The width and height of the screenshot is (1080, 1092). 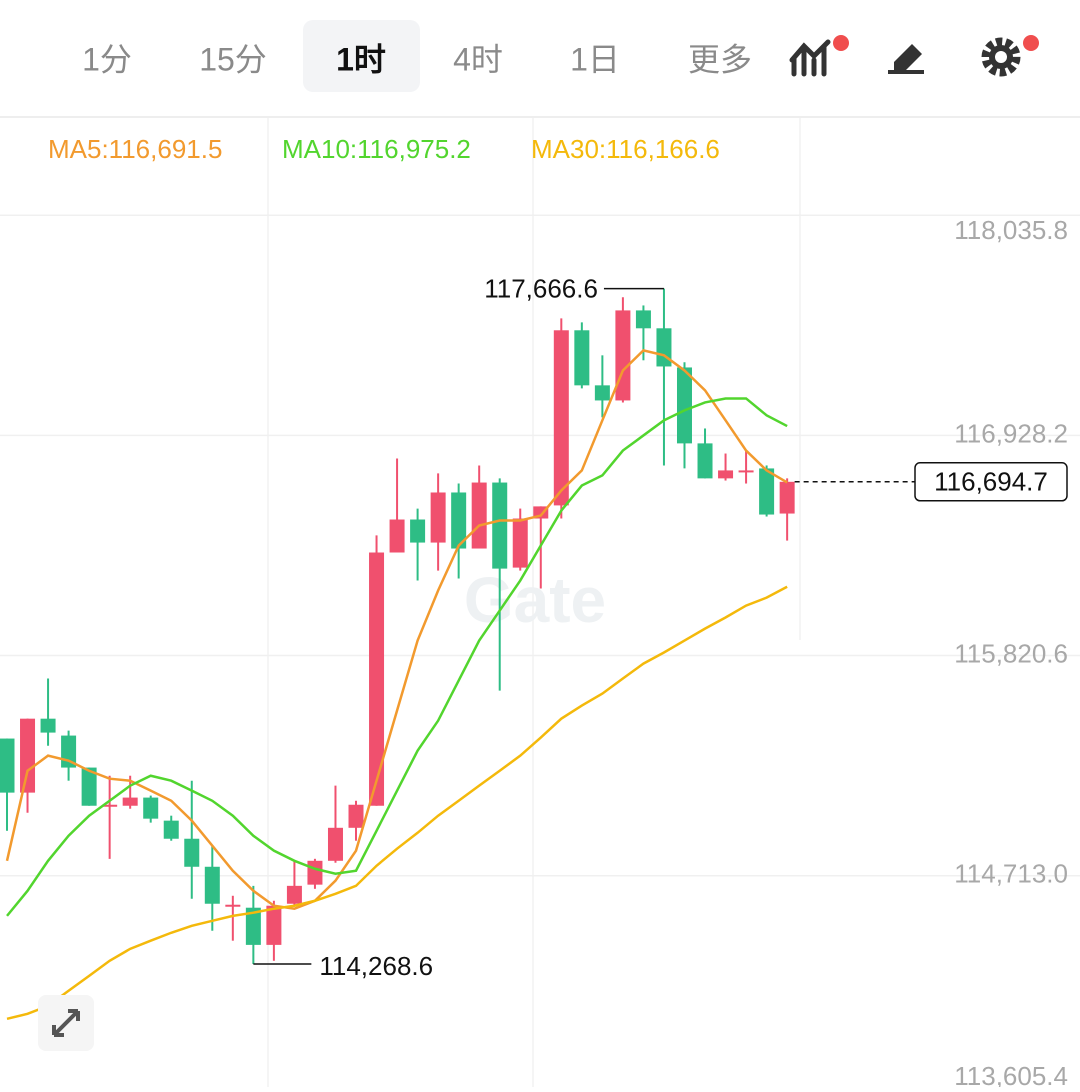 I want to click on low-label: 114,268.6, so click(x=376, y=966).